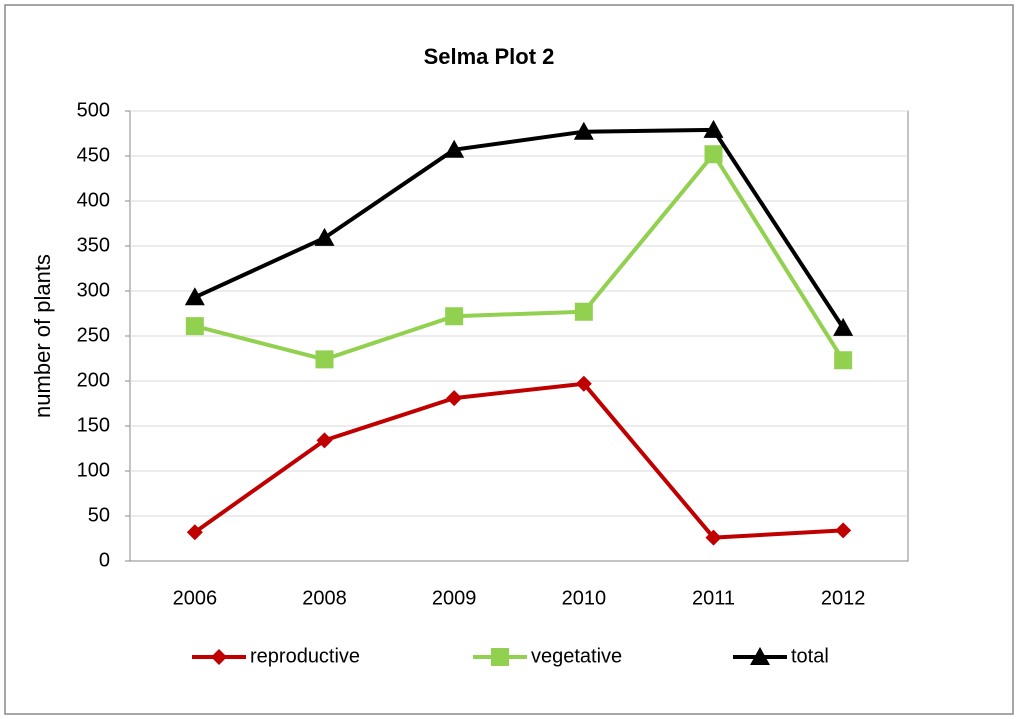 The height and width of the screenshot is (719, 1019). What do you see at coordinates (93, 290) in the screenshot?
I see `y-tick-label: 300` at bounding box center [93, 290].